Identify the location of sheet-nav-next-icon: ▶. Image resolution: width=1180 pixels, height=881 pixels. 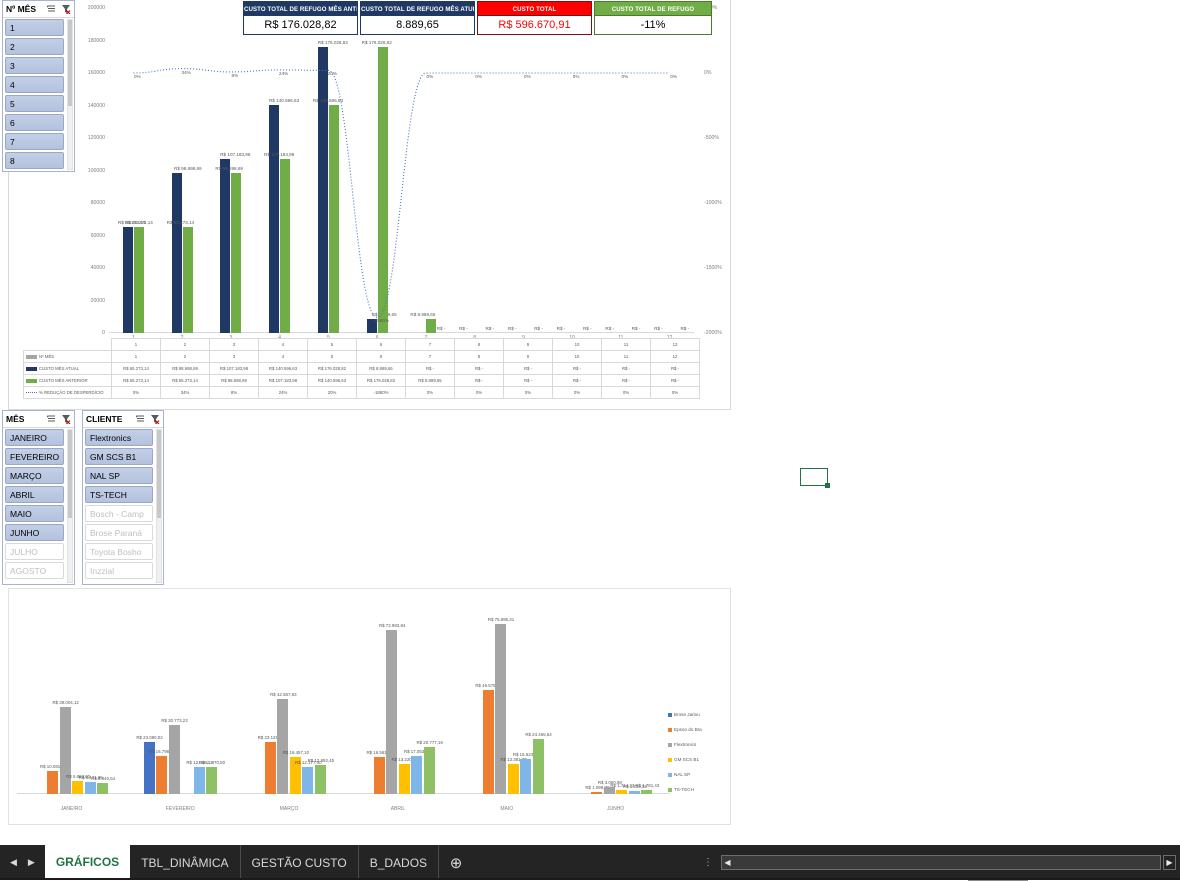
(31, 862).